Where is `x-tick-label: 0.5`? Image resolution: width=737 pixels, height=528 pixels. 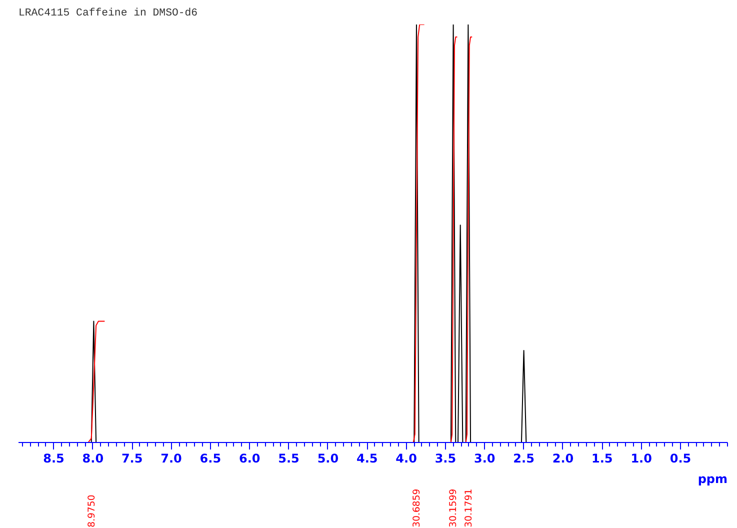 x-tick-label: 0.5 is located at coordinates (681, 459).